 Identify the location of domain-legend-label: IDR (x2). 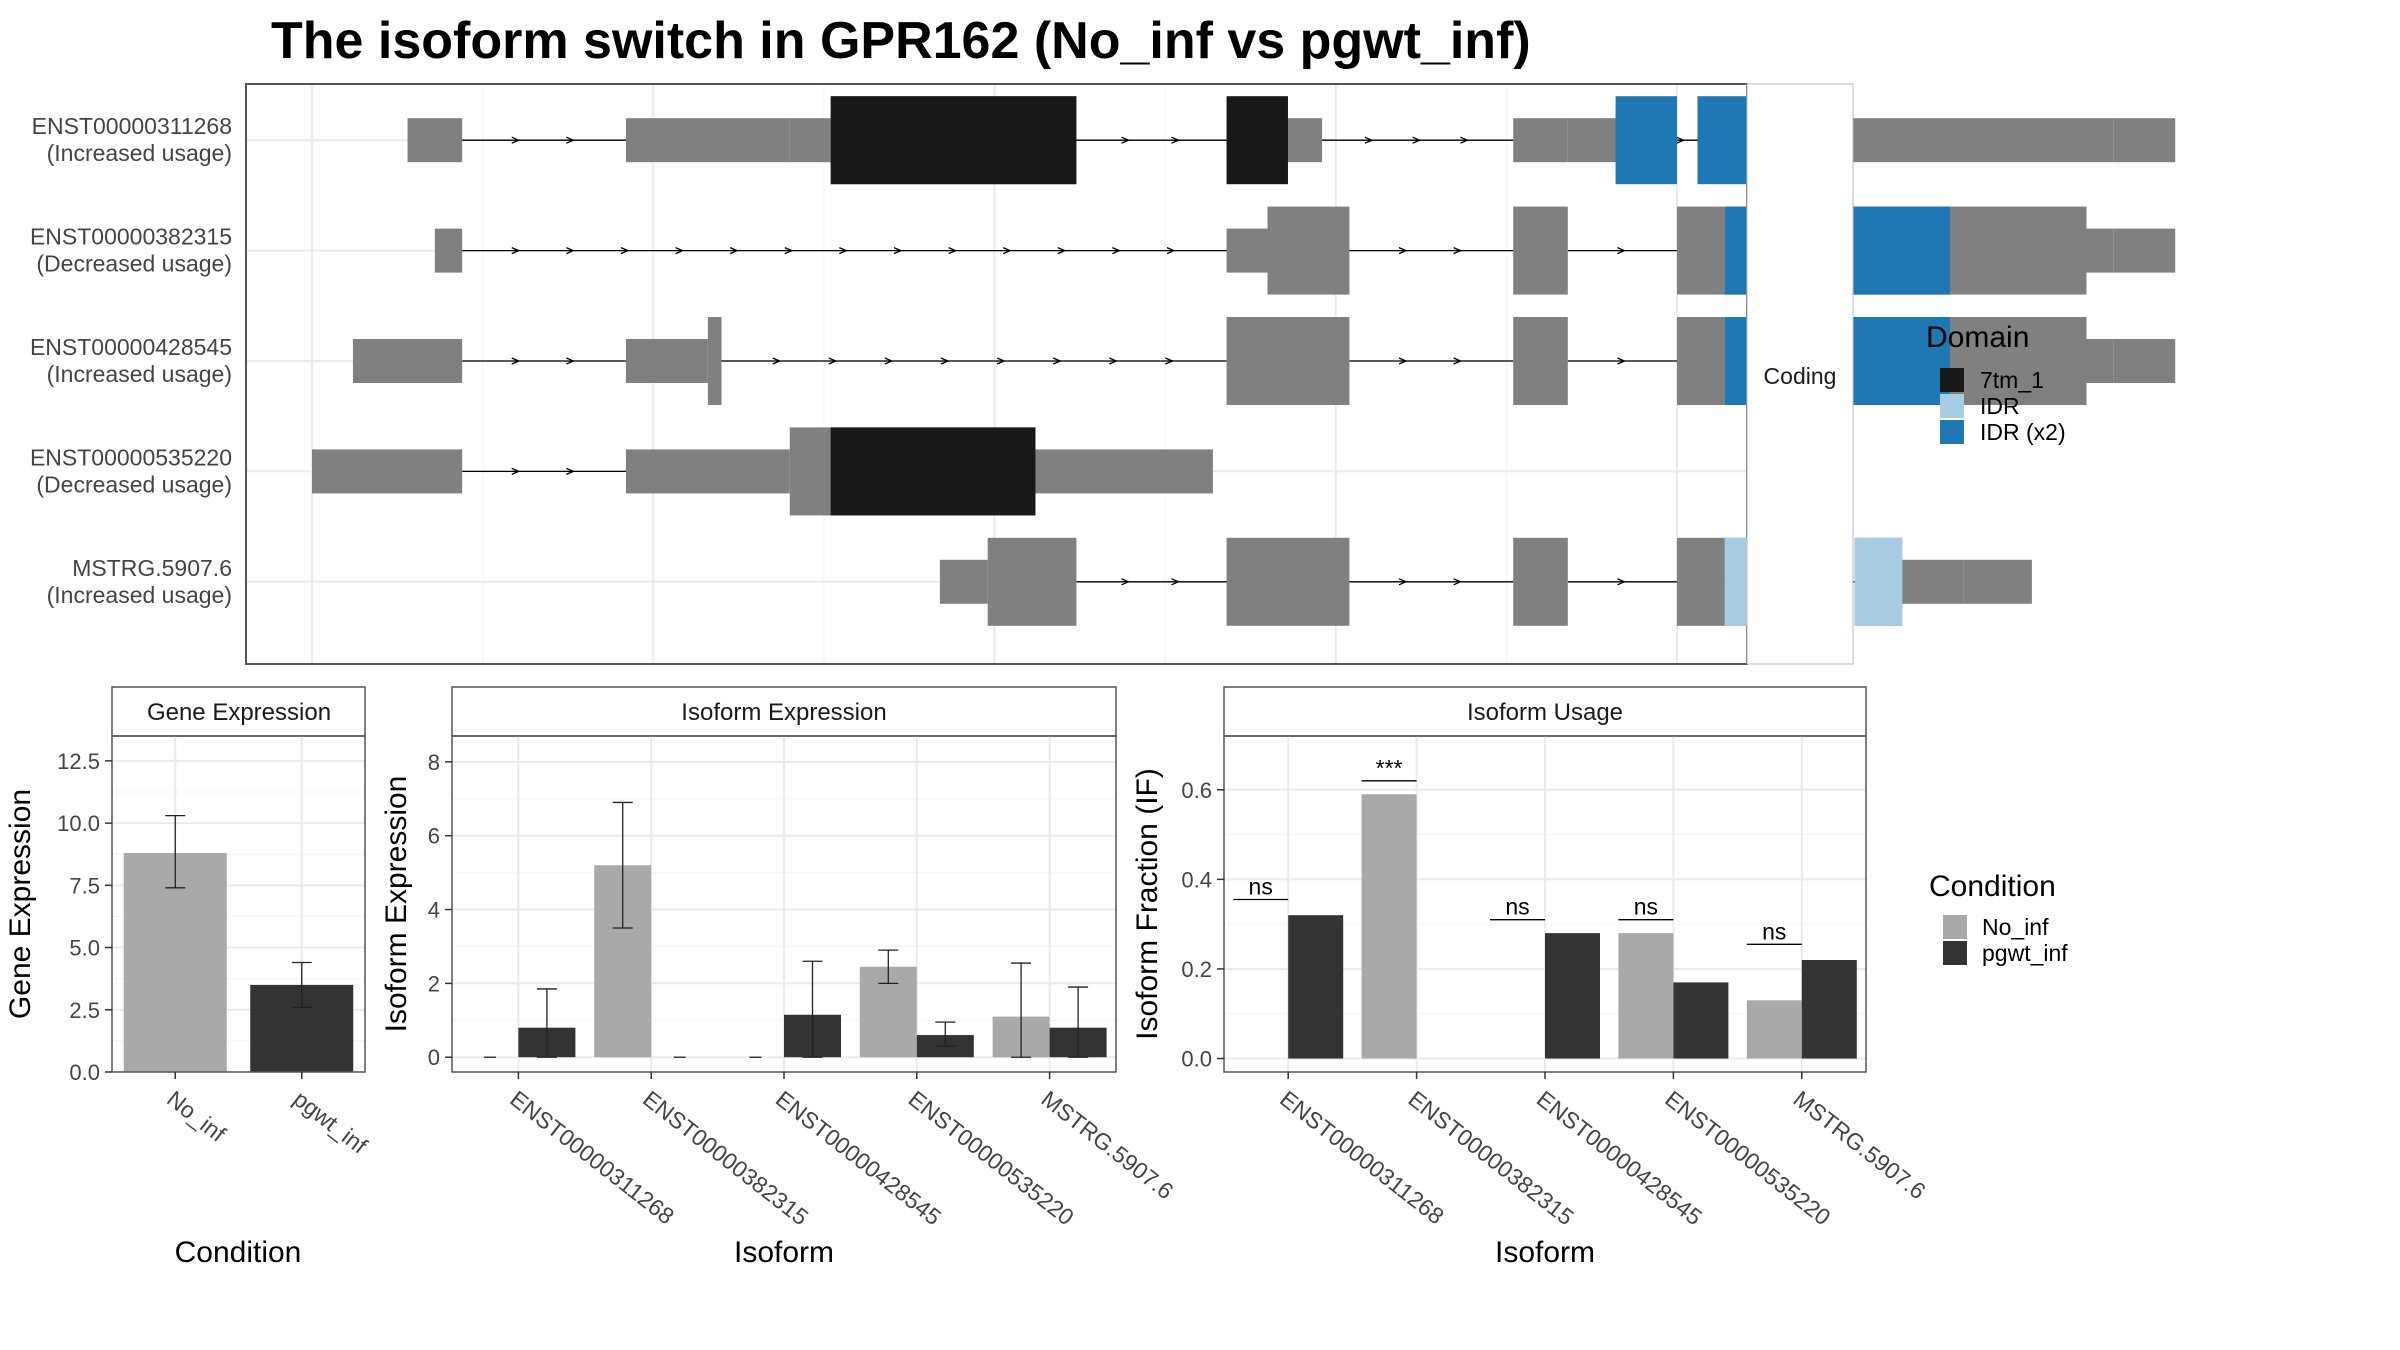
(2023, 432).